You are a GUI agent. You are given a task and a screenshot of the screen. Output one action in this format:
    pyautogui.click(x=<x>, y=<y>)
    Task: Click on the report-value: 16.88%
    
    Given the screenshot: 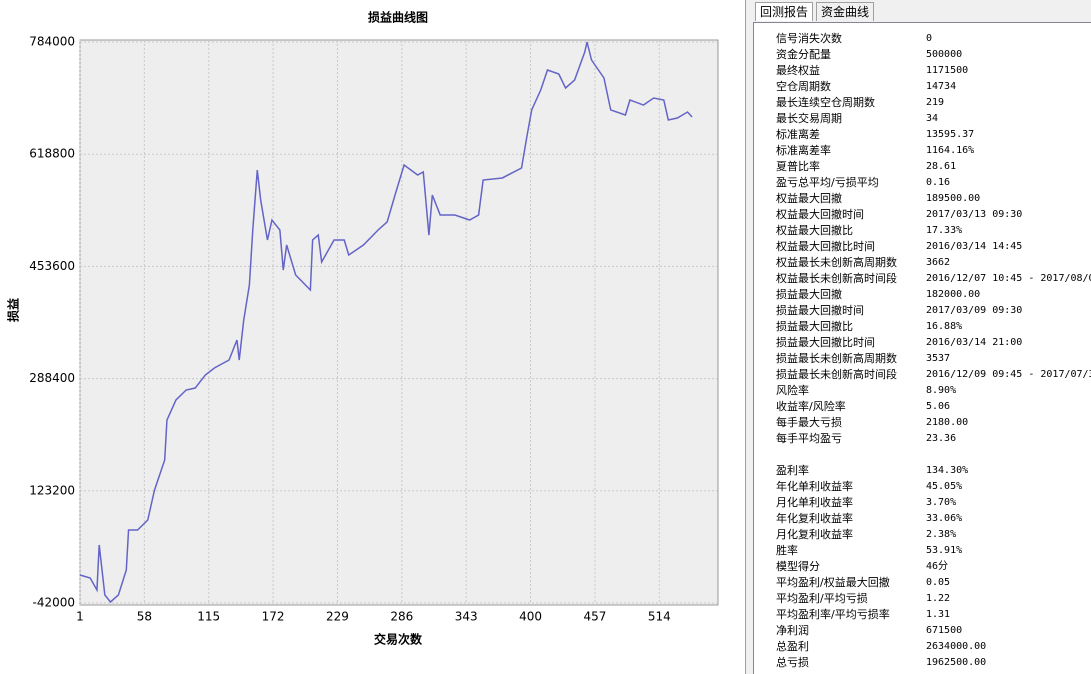 What is the action you would take?
    pyautogui.click(x=944, y=326)
    